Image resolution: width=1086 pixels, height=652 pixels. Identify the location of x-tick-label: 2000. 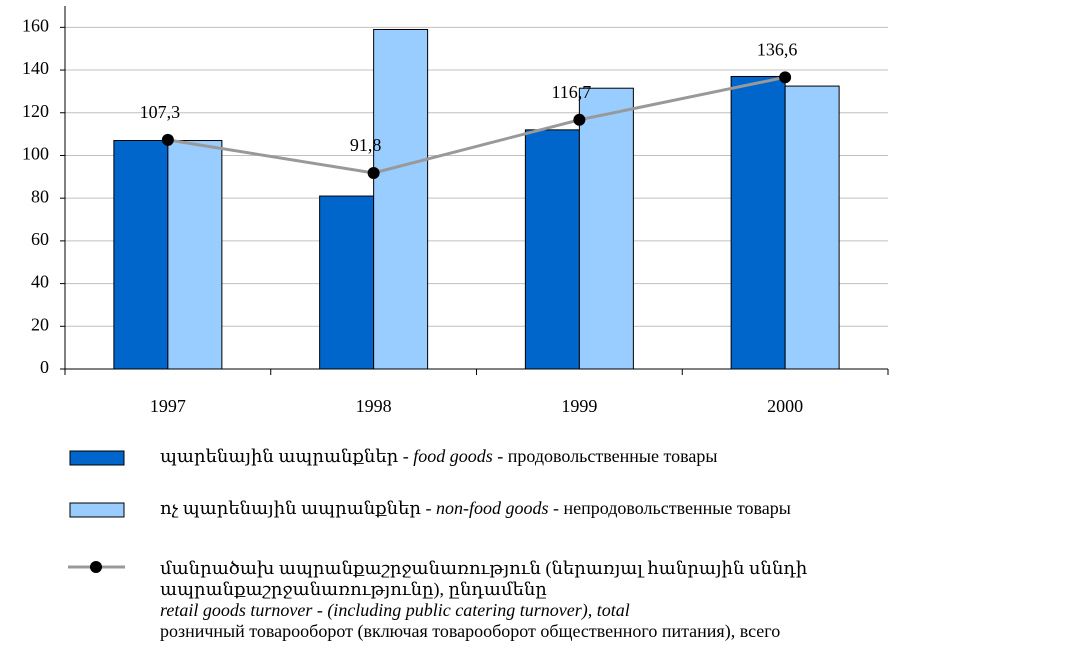
(785, 406).